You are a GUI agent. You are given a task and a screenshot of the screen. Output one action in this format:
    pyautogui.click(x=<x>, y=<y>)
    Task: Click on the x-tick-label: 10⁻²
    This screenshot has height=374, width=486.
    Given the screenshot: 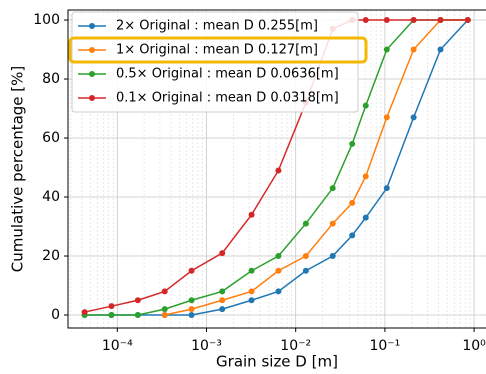 What is the action you would take?
    pyautogui.click(x=295, y=346)
    